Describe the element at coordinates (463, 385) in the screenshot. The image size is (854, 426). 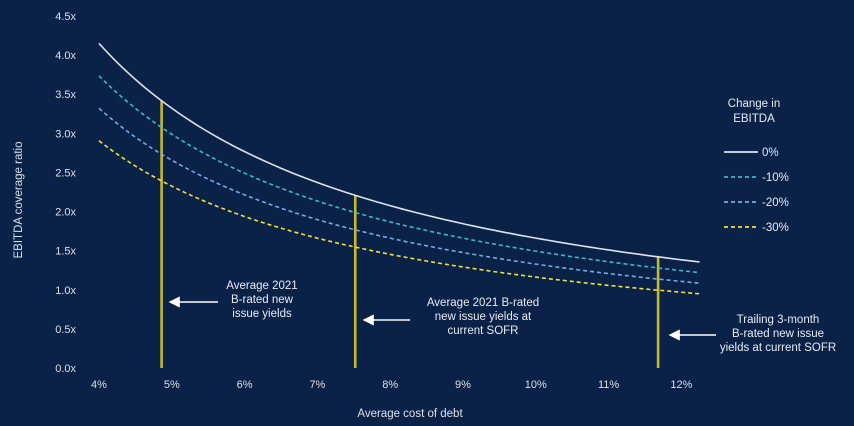
I see `x-tick-label: 9%` at that location.